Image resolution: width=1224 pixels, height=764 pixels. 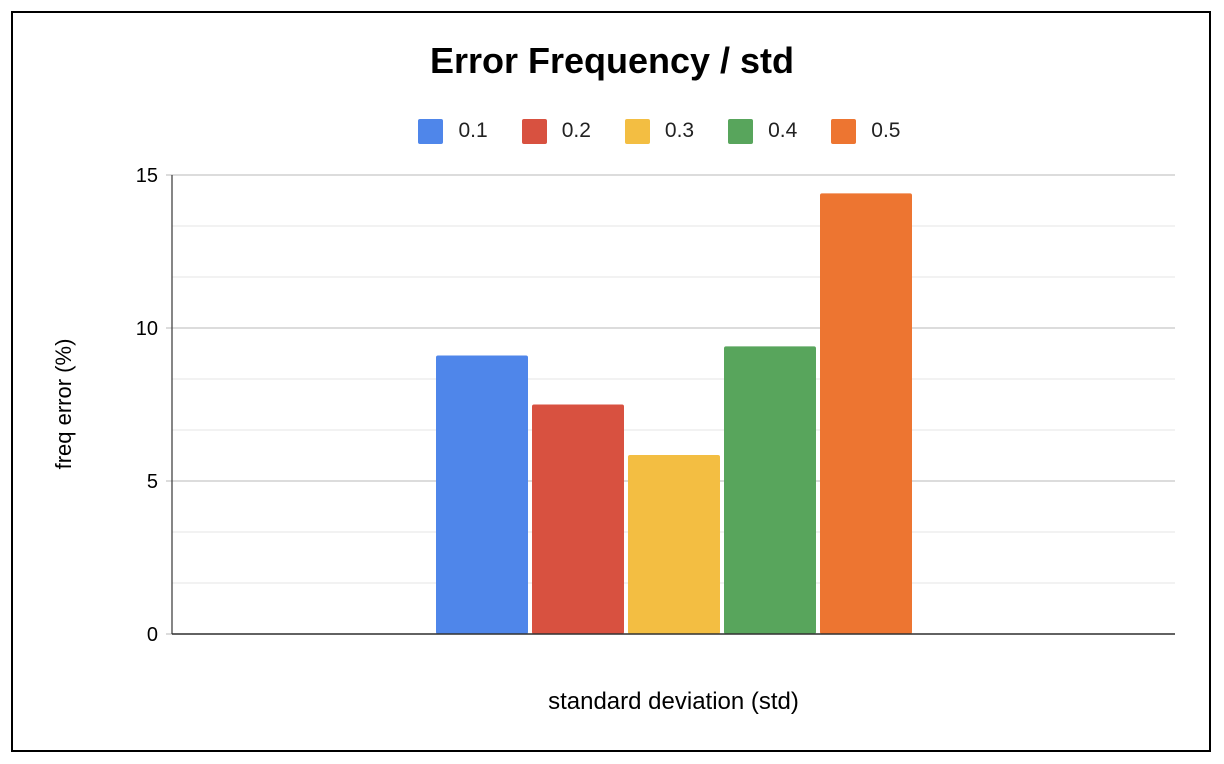 What do you see at coordinates (578, 519) in the screenshot?
I see `bar-0.2` at bounding box center [578, 519].